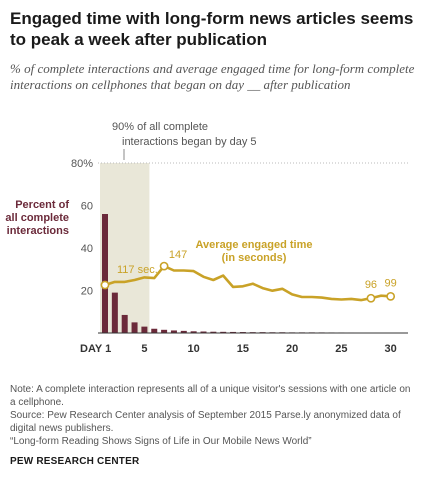  I want to click on y-tick-label: 80%, so click(82, 164).